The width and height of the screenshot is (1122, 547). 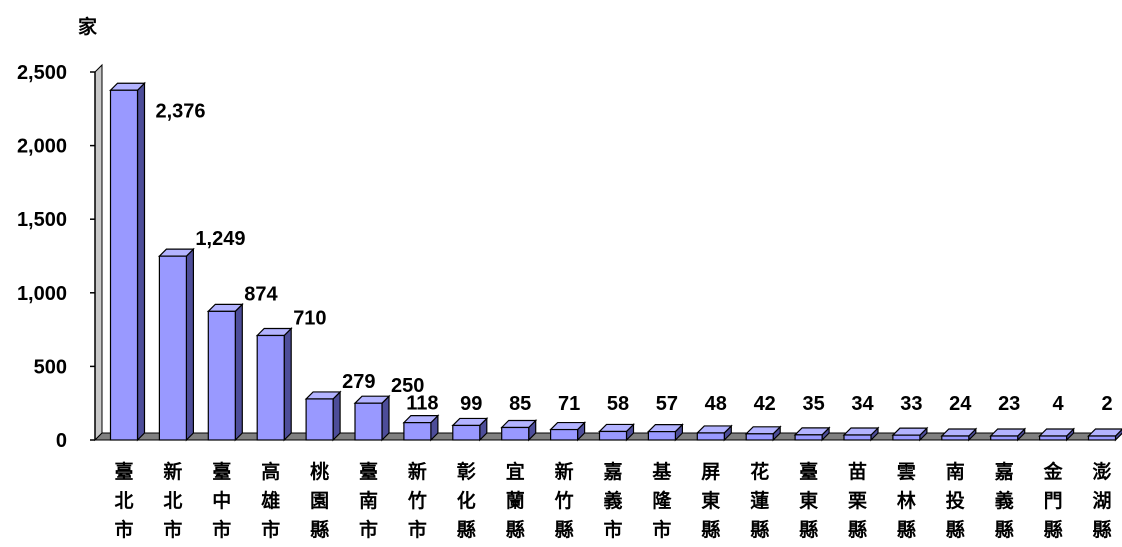 I want to click on data-label: 23, so click(x=1009, y=404).